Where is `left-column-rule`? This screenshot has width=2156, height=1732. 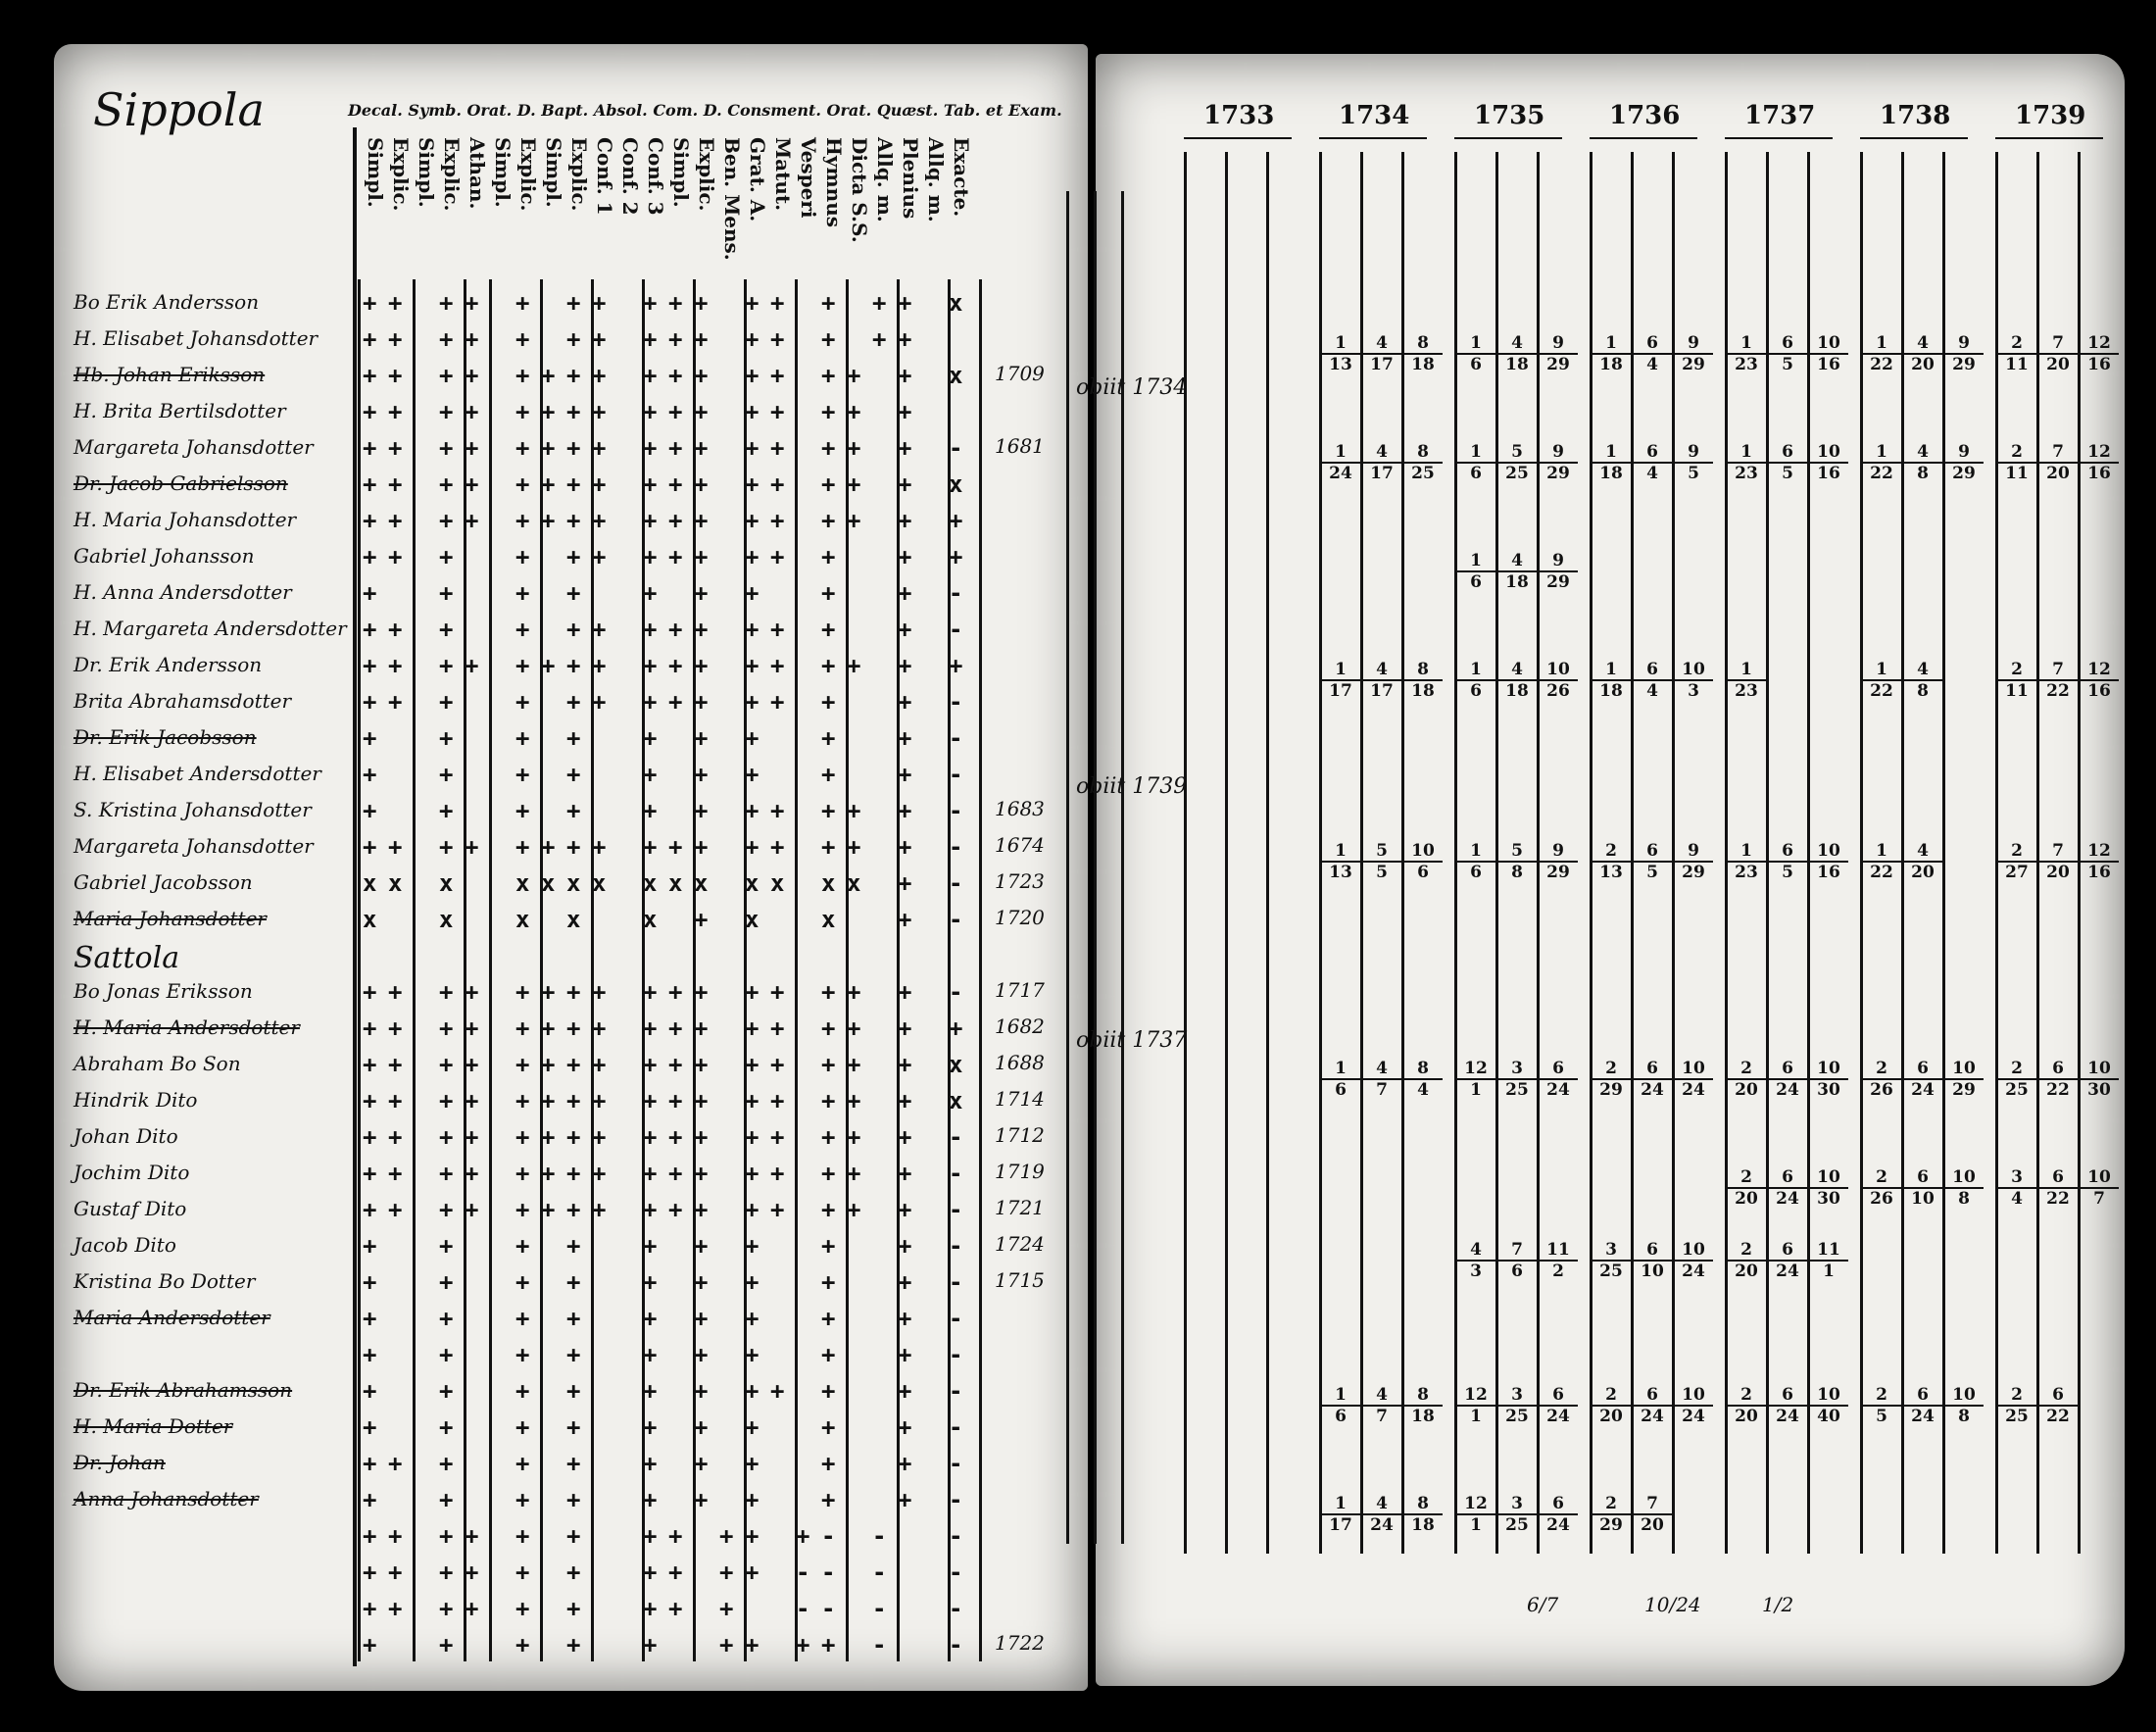
left-column-rule is located at coordinates (1122, 868).